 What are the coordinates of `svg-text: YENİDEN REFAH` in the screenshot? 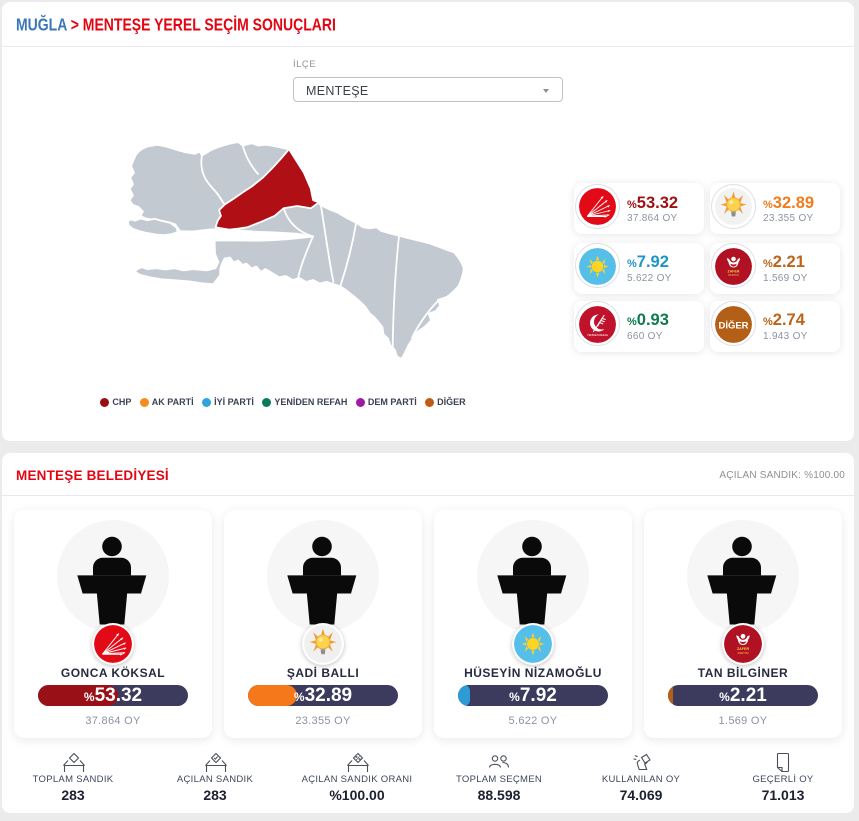 It's located at (597, 334).